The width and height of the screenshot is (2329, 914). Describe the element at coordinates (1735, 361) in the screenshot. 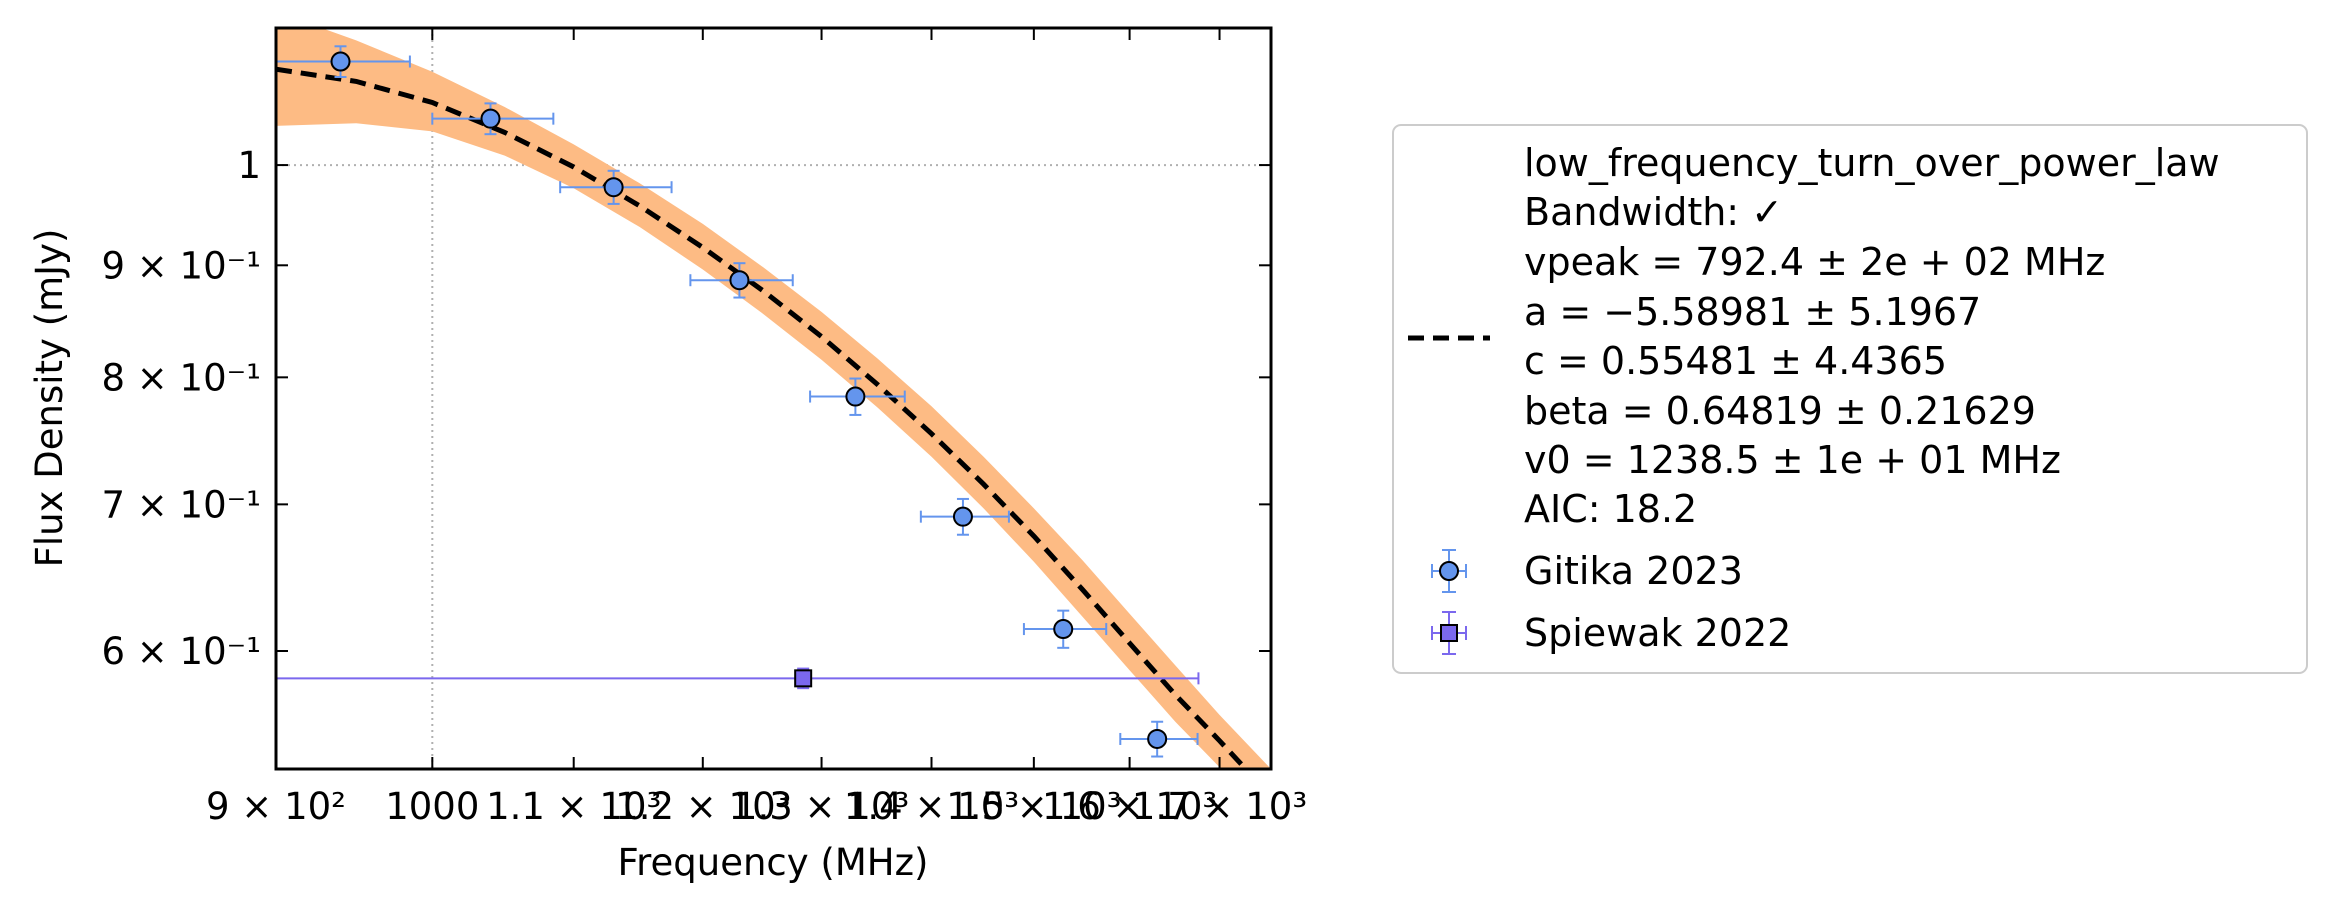

I see `legend-fit-c: c = 0.55481 ± 4.4365` at that location.